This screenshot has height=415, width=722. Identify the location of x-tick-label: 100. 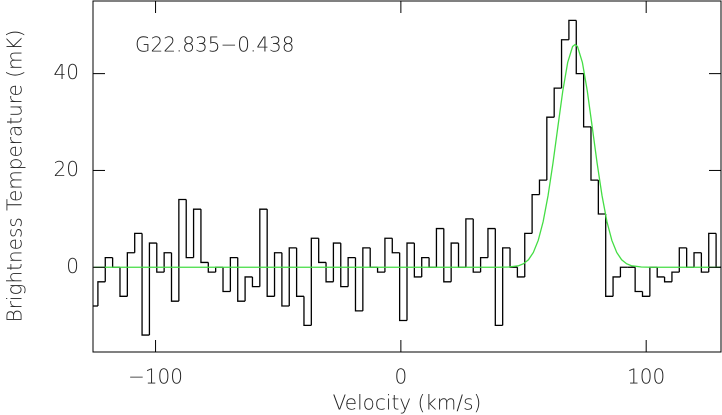
(646, 377).